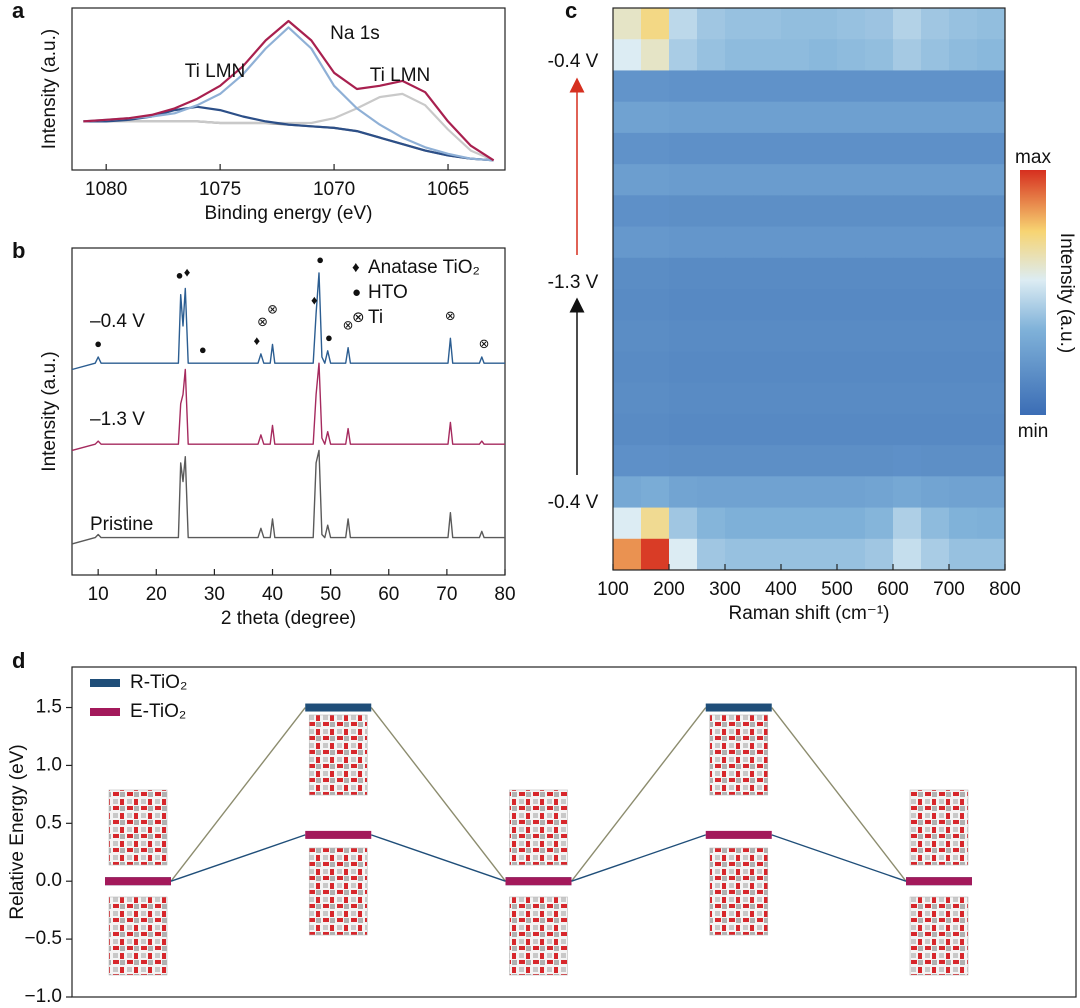 This screenshot has height=1008, width=1080. What do you see at coordinates (49, 89) in the screenshot?
I see `y-axis-label: Intensity (a.u.)` at bounding box center [49, 89].